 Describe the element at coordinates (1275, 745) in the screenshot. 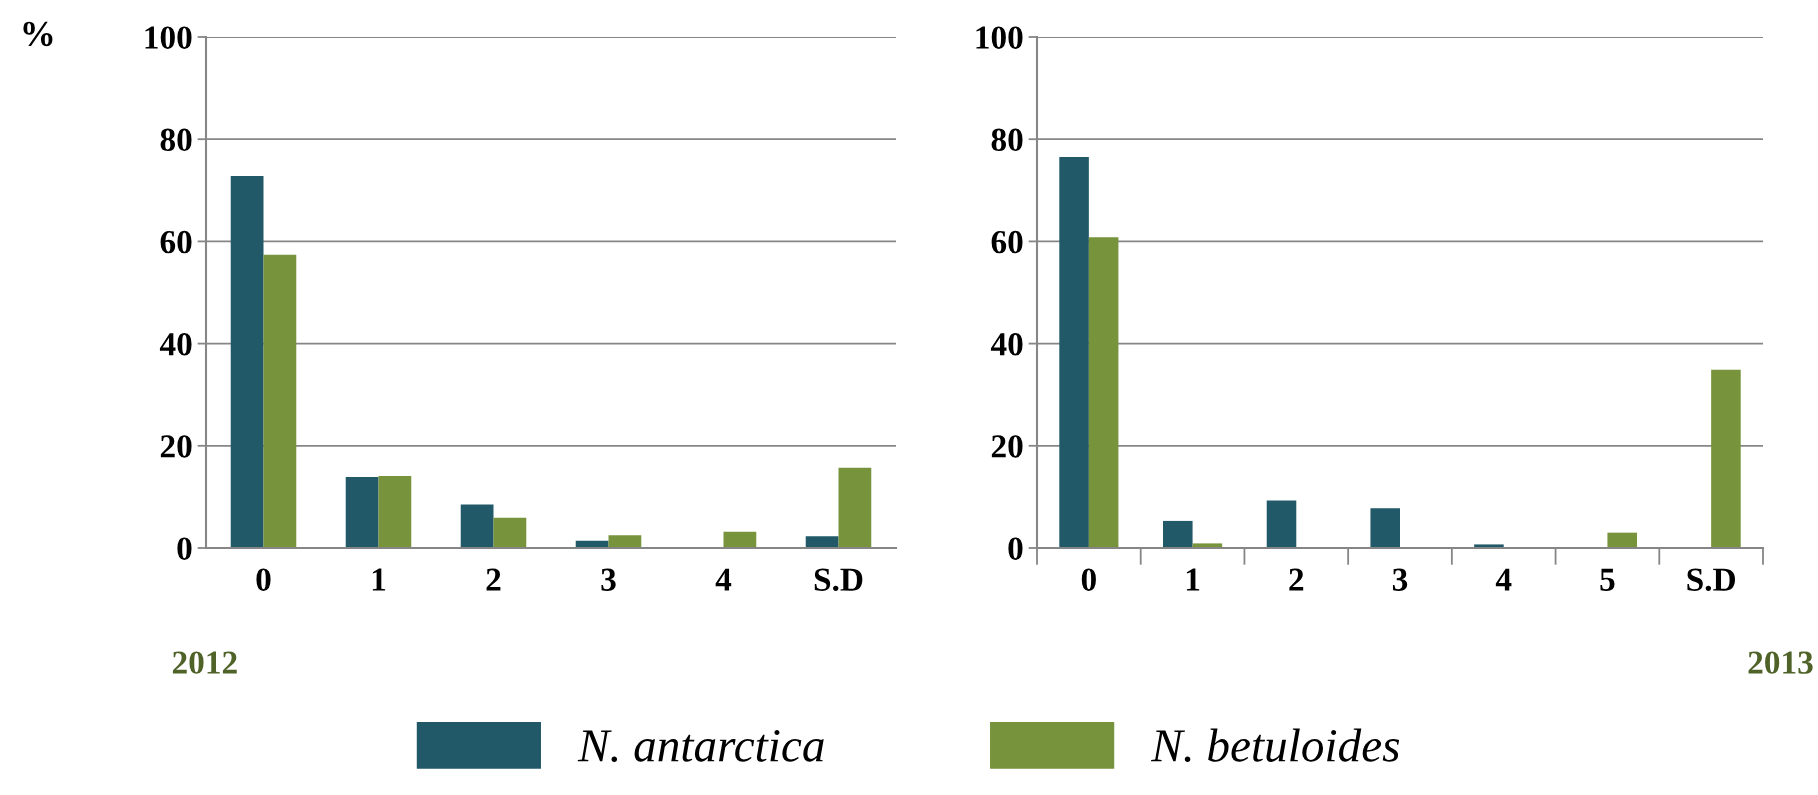

I see `legend-label: N. betuloides` at that location.